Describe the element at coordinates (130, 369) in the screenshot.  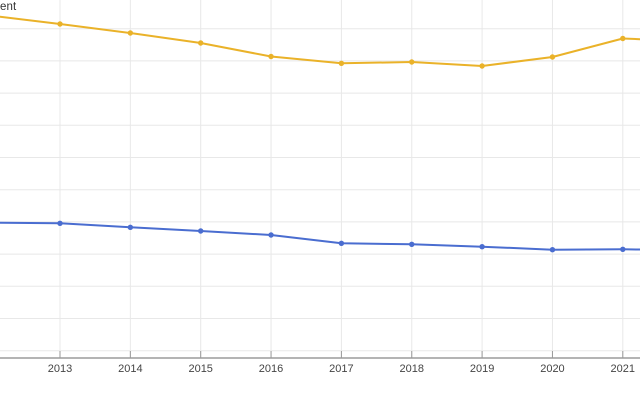
I see `x-axis-tick-label: 2014` at that location.